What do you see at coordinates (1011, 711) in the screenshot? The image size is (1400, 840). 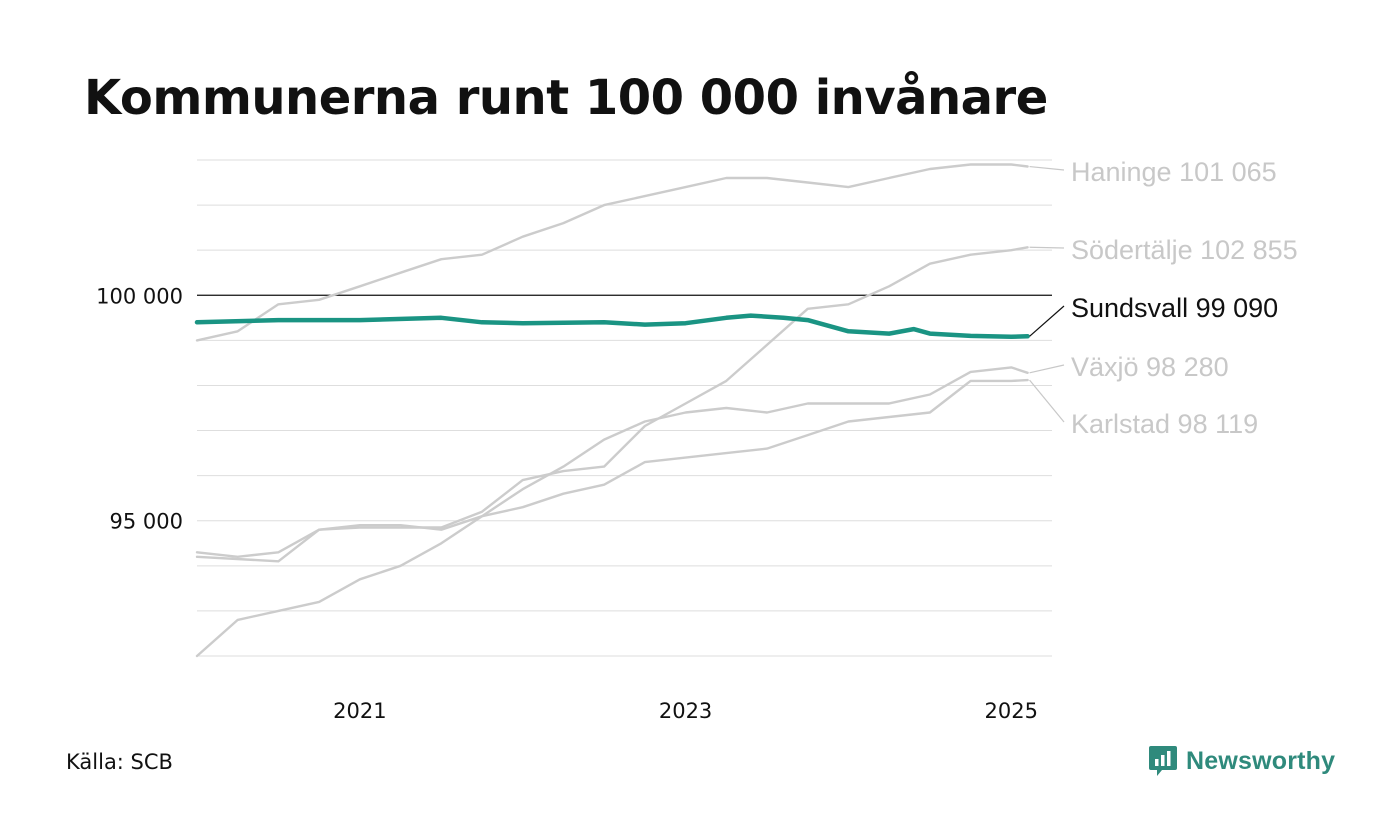 I see `x-tick-label: 2025` at bounding box center [1011, 711].